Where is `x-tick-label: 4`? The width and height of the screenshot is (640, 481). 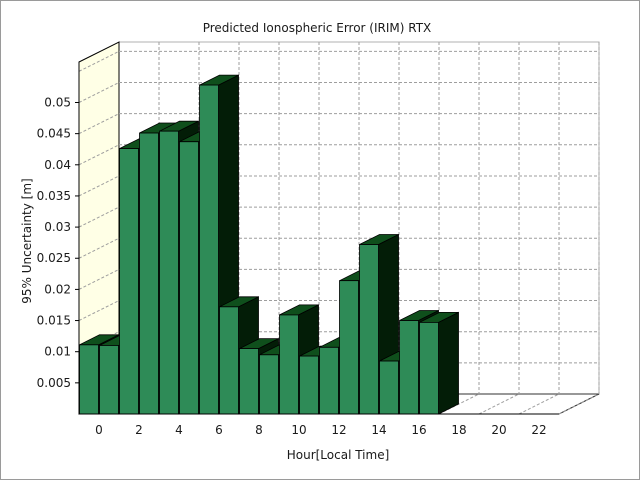 x-tick-label: 4 is located at coordinates (179, 430).